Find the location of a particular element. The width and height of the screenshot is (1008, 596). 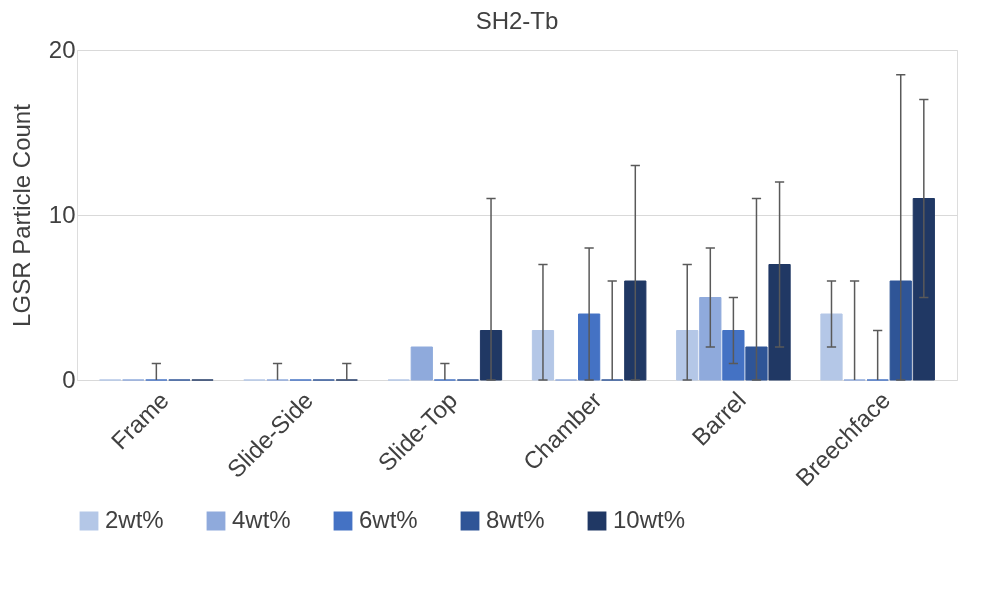

legend-label: 10wt% is located at coordinates (649, 519).